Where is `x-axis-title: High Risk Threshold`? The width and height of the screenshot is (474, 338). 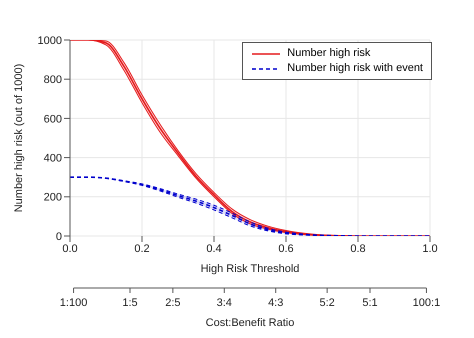
x-axis-title: High Risk Threshold is located at coordinates (250, 269).